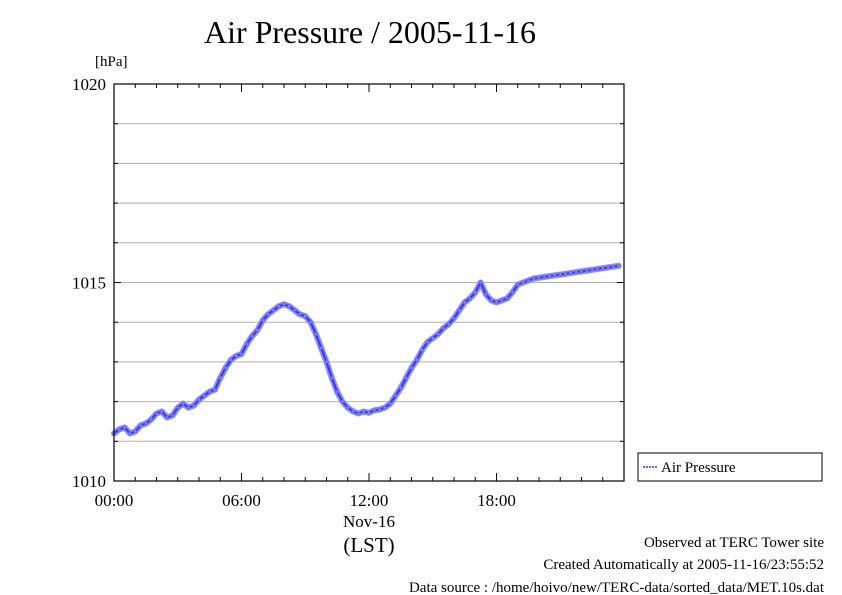 The image size is (842, 595). Describe the element at coordinates (368, 545) in the screenshot. I see `x-axis-label: (LST)` at that location.